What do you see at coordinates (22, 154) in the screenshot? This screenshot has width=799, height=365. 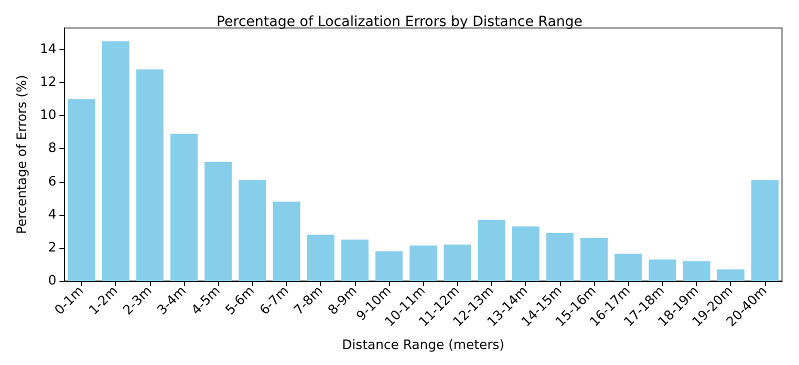 I see `y-axis-title: Percentage of Errors (%)` at bounding box center [22, 154].